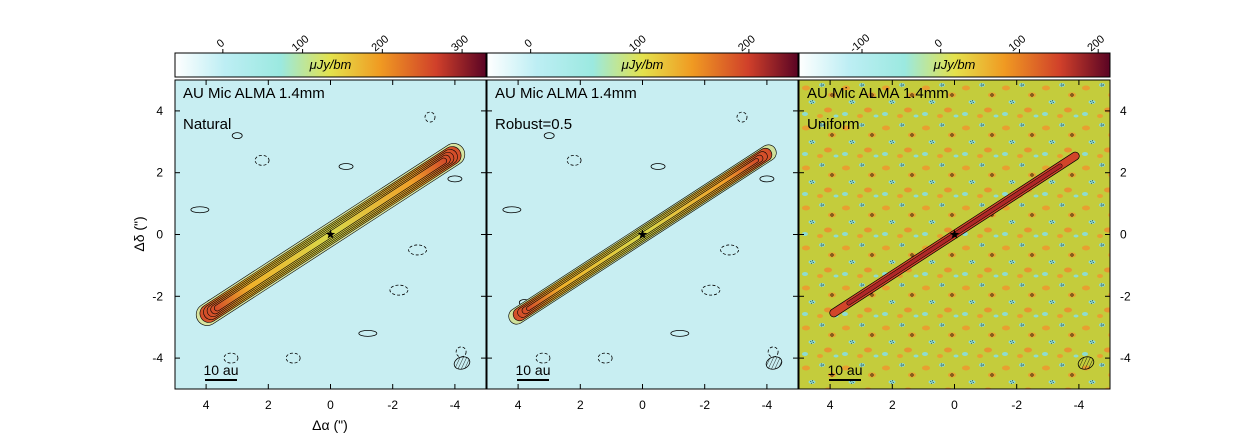 This screenshot has width=1252, height=446. I want to click on y-axis-label: Δδ ("), so click(139, 233).